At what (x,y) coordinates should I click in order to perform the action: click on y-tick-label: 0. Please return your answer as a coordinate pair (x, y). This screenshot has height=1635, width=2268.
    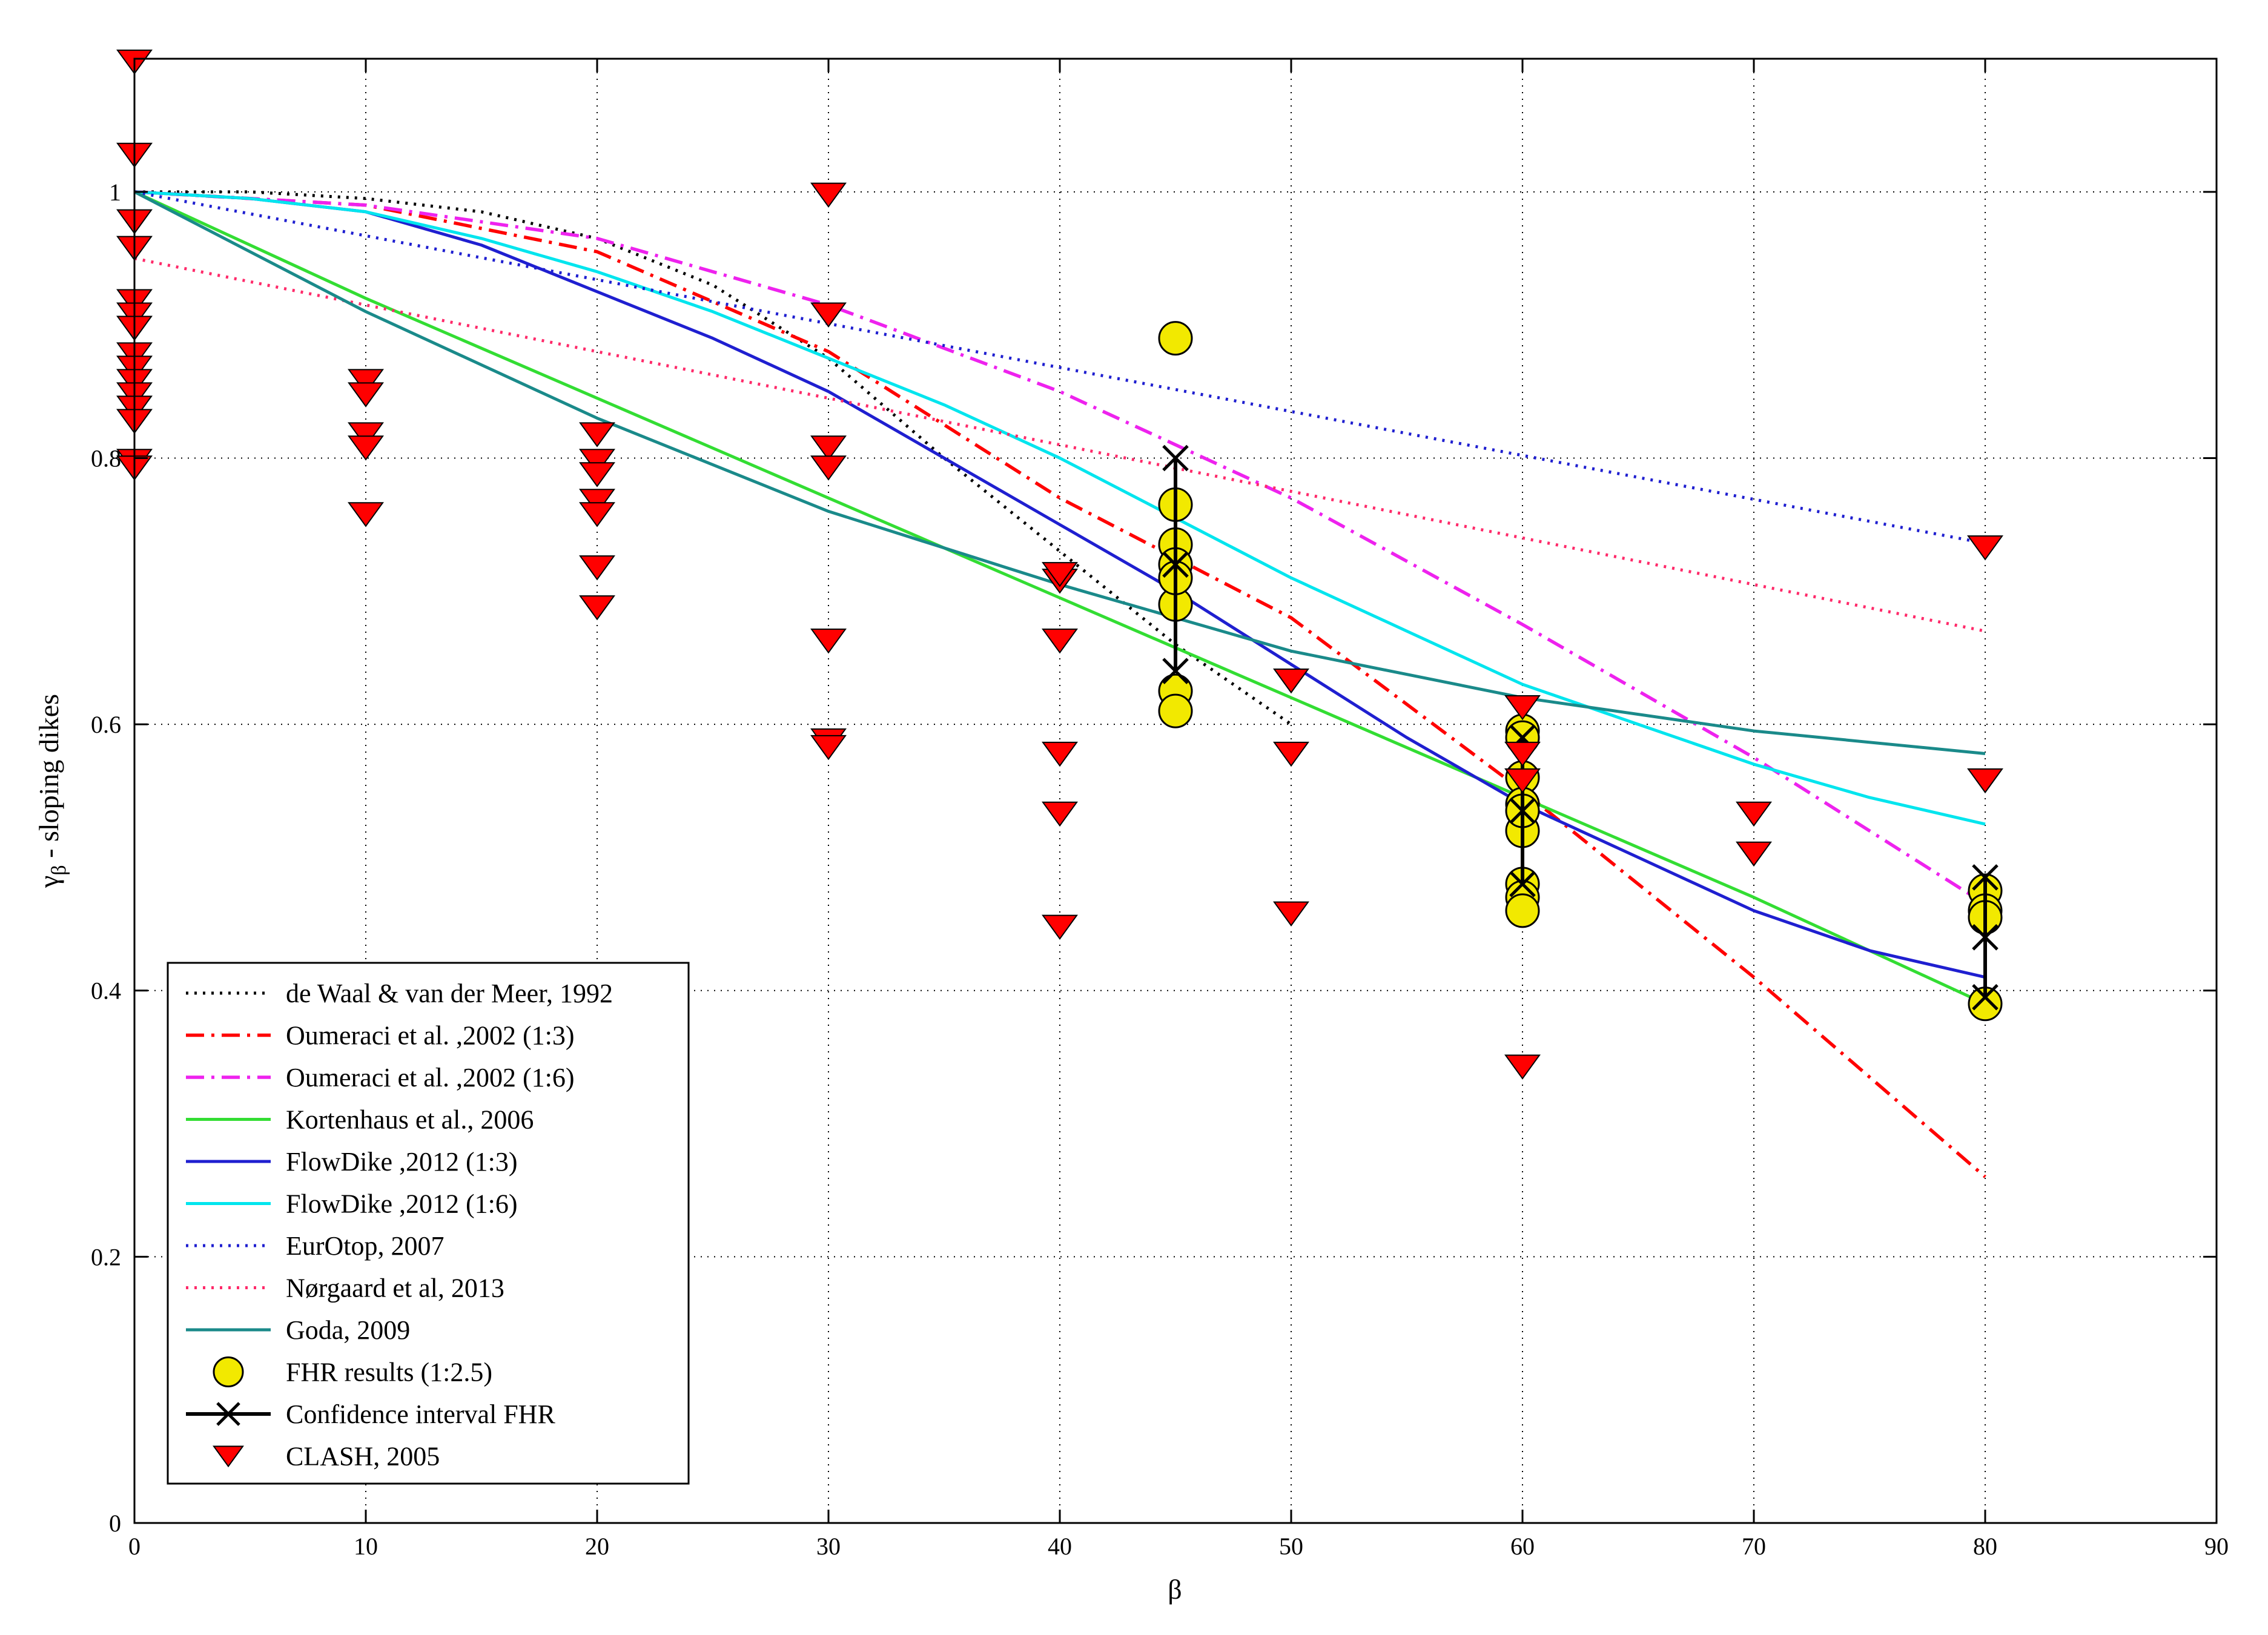
    Looking at the image, I should click on (115, 1523).